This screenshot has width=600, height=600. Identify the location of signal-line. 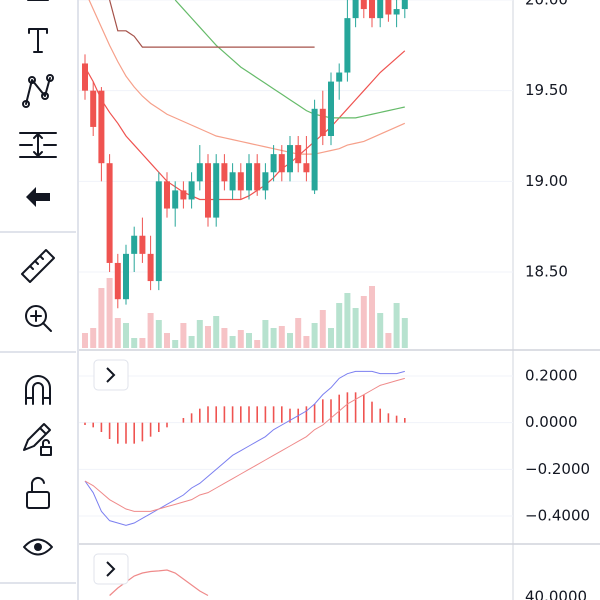
(244, 444).